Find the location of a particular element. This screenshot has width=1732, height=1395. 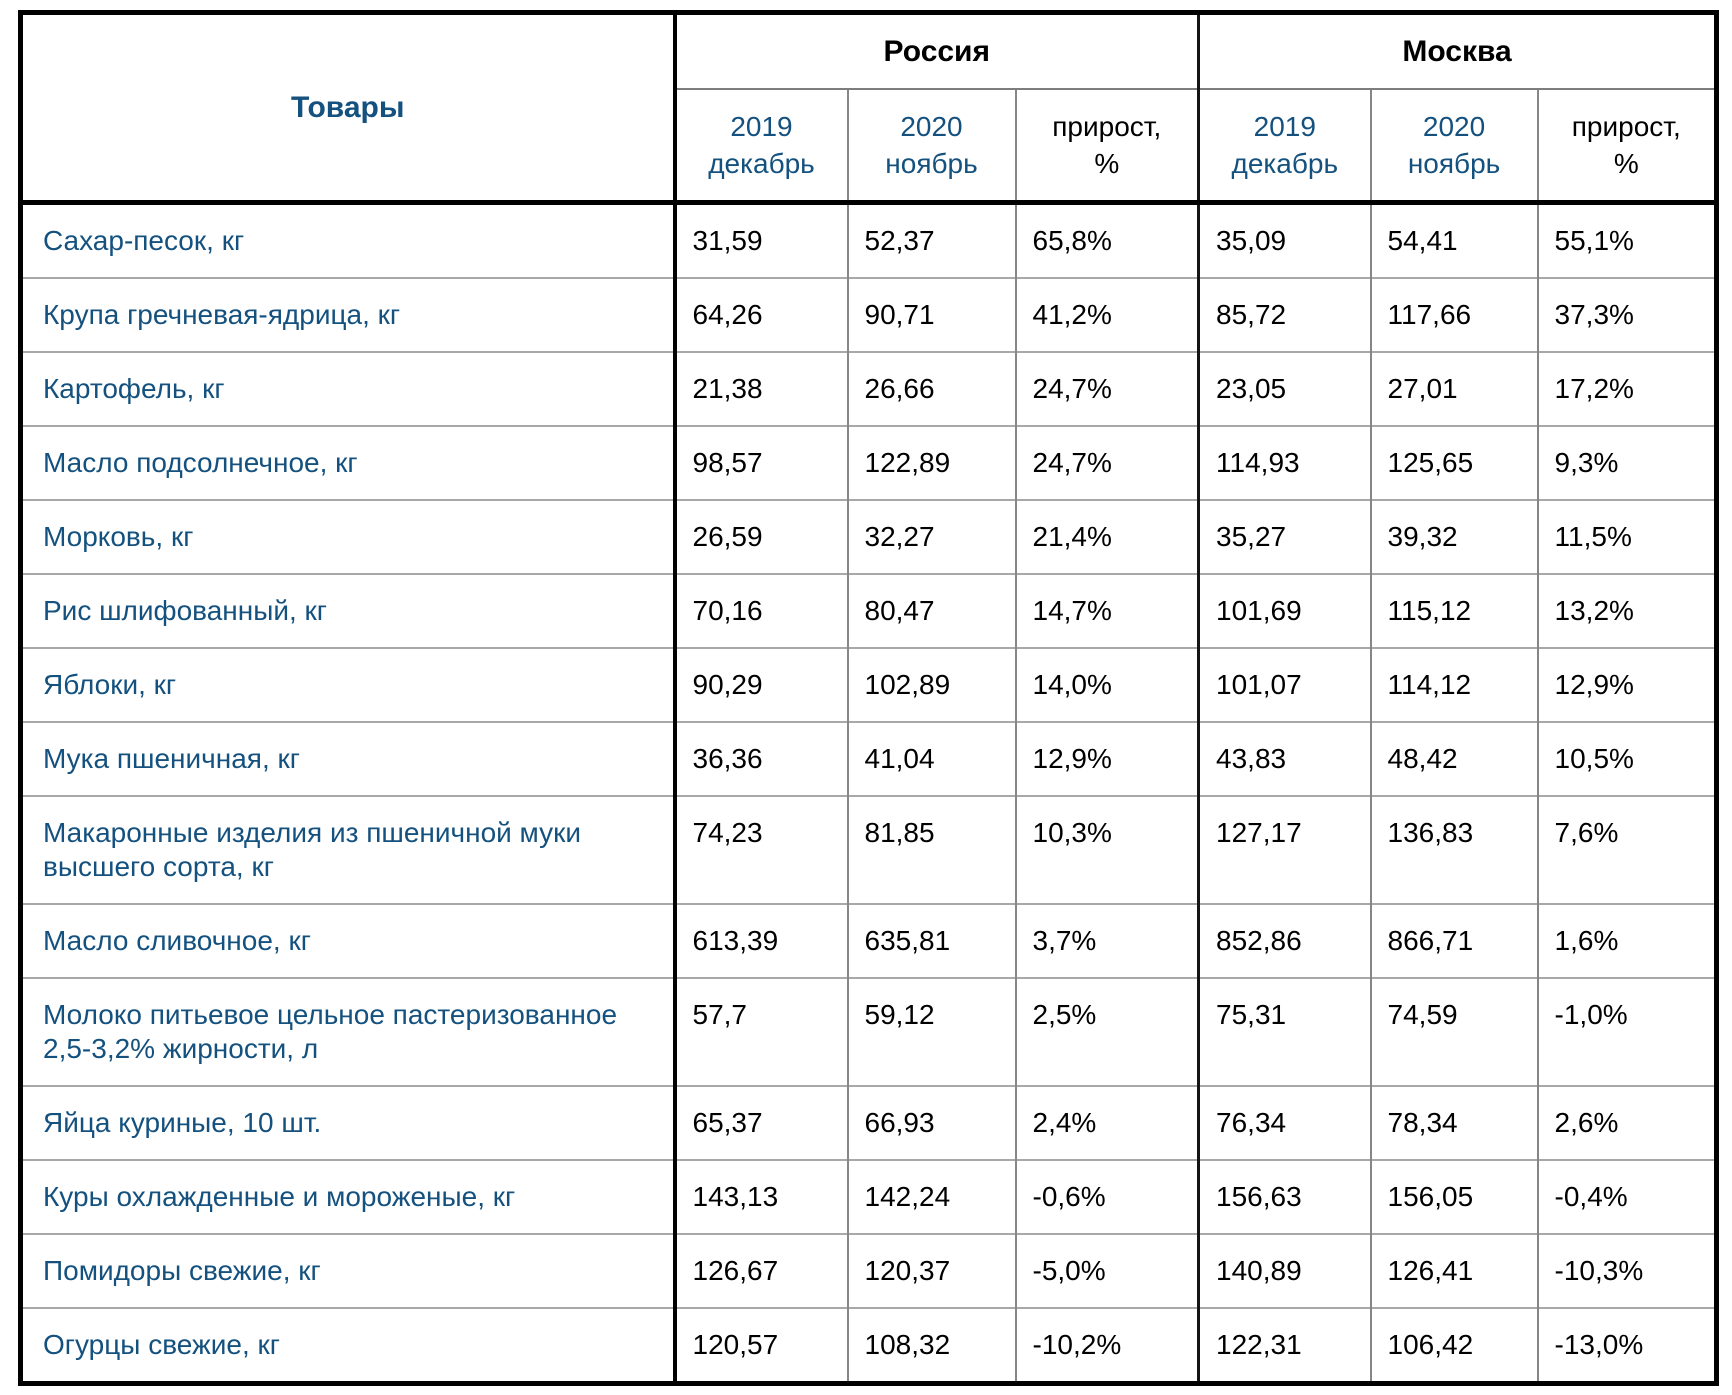

price-value: 140,89 is located at coordinates (1284, 1270).